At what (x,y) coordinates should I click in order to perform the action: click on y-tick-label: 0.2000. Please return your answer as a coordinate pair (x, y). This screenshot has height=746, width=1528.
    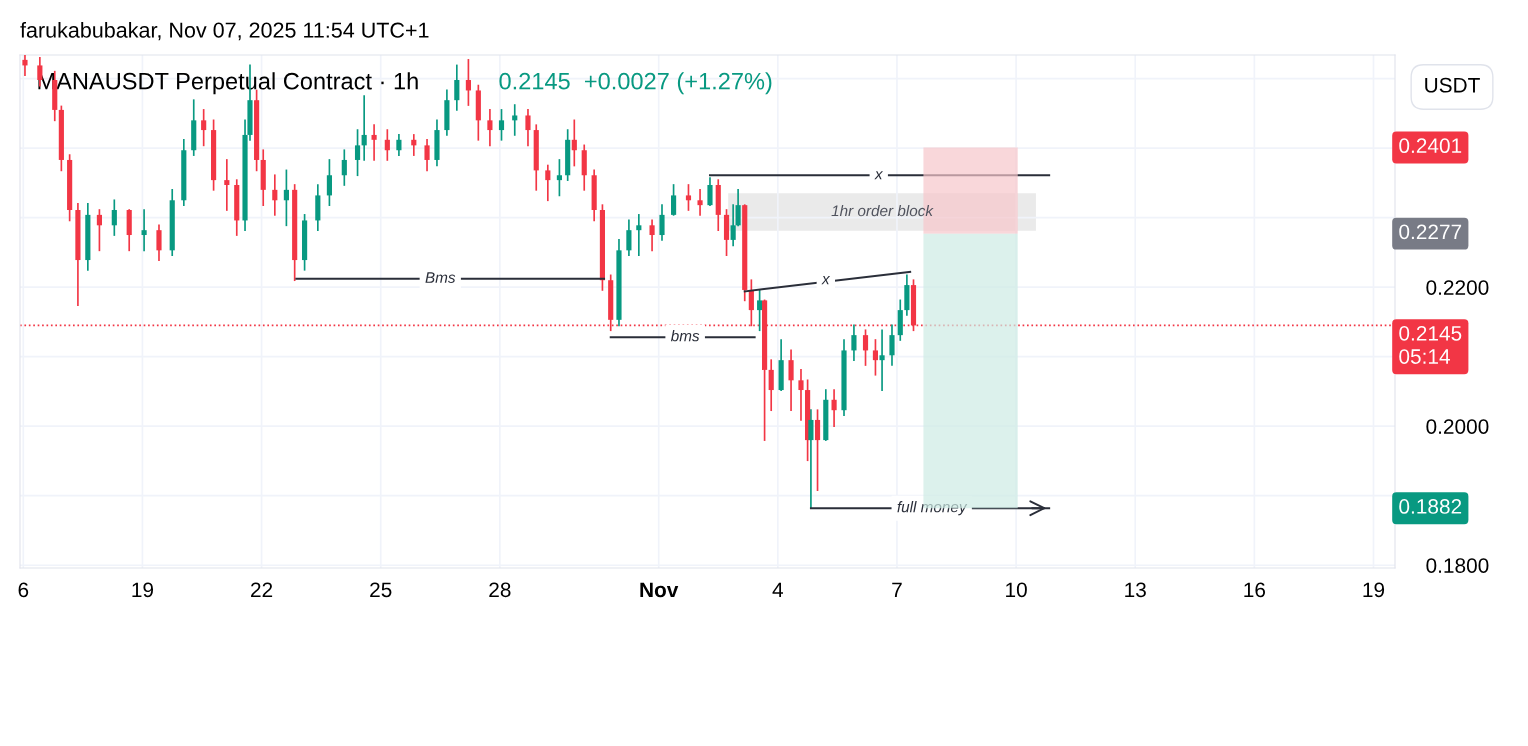
    Looking at the image, I should click on (1457, 426).